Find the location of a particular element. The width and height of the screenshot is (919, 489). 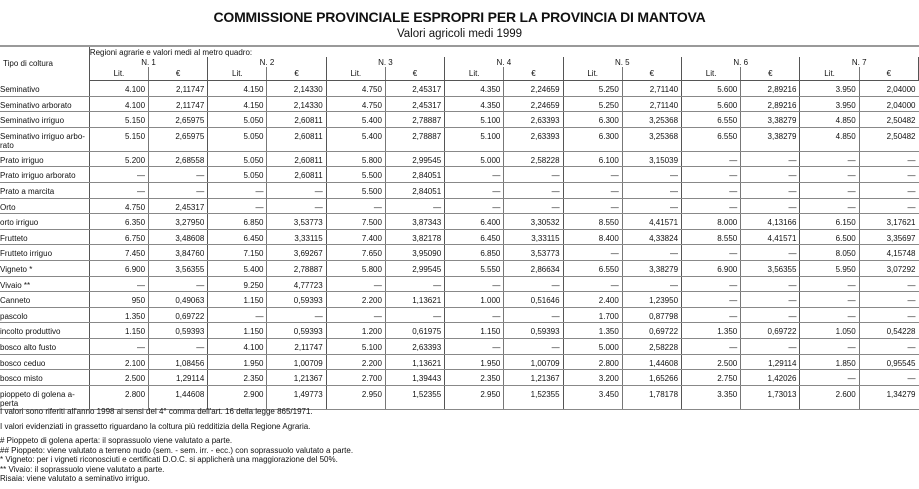

lira-value: 8.000 is located at coordinates (711, 221).